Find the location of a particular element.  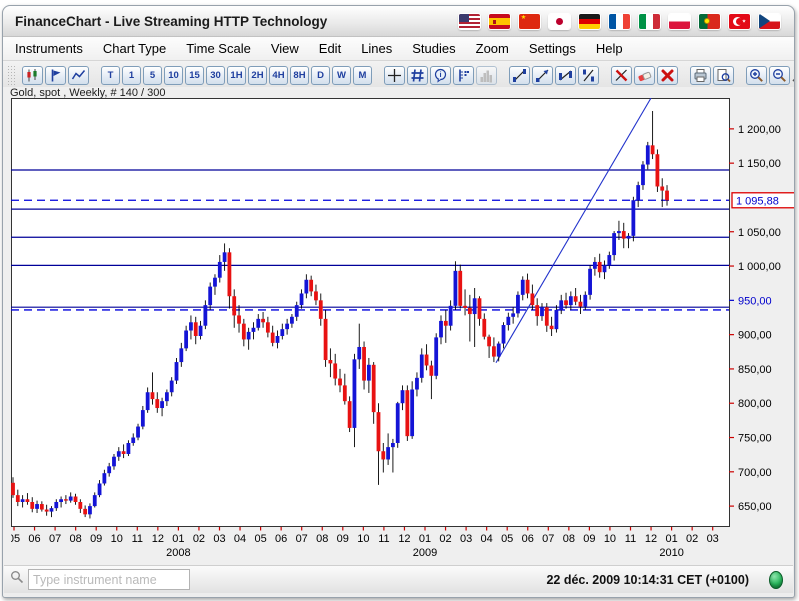

flag-fr-icon is located at coordinates (619, 21).